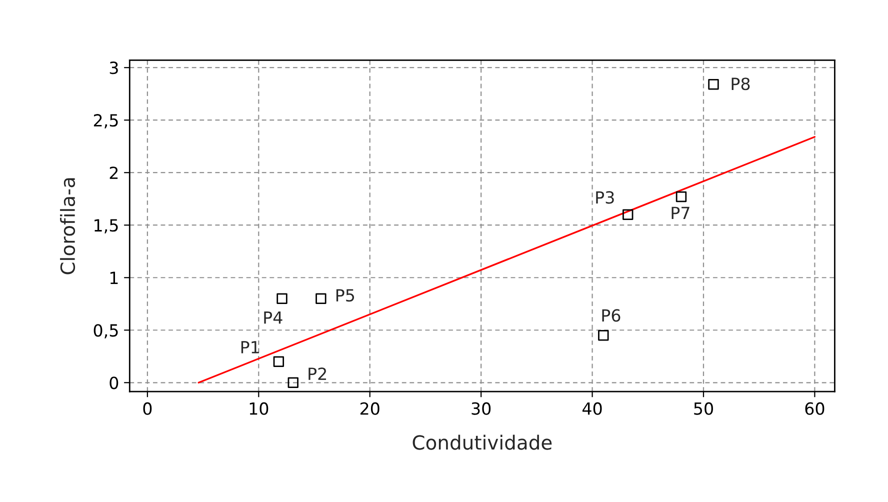 The width and height of the screenshot is (888, 502). What do you see at coordinates (741, 84) in the screenshot?
I see `annotation: P8` at bounding box center [741, 84].